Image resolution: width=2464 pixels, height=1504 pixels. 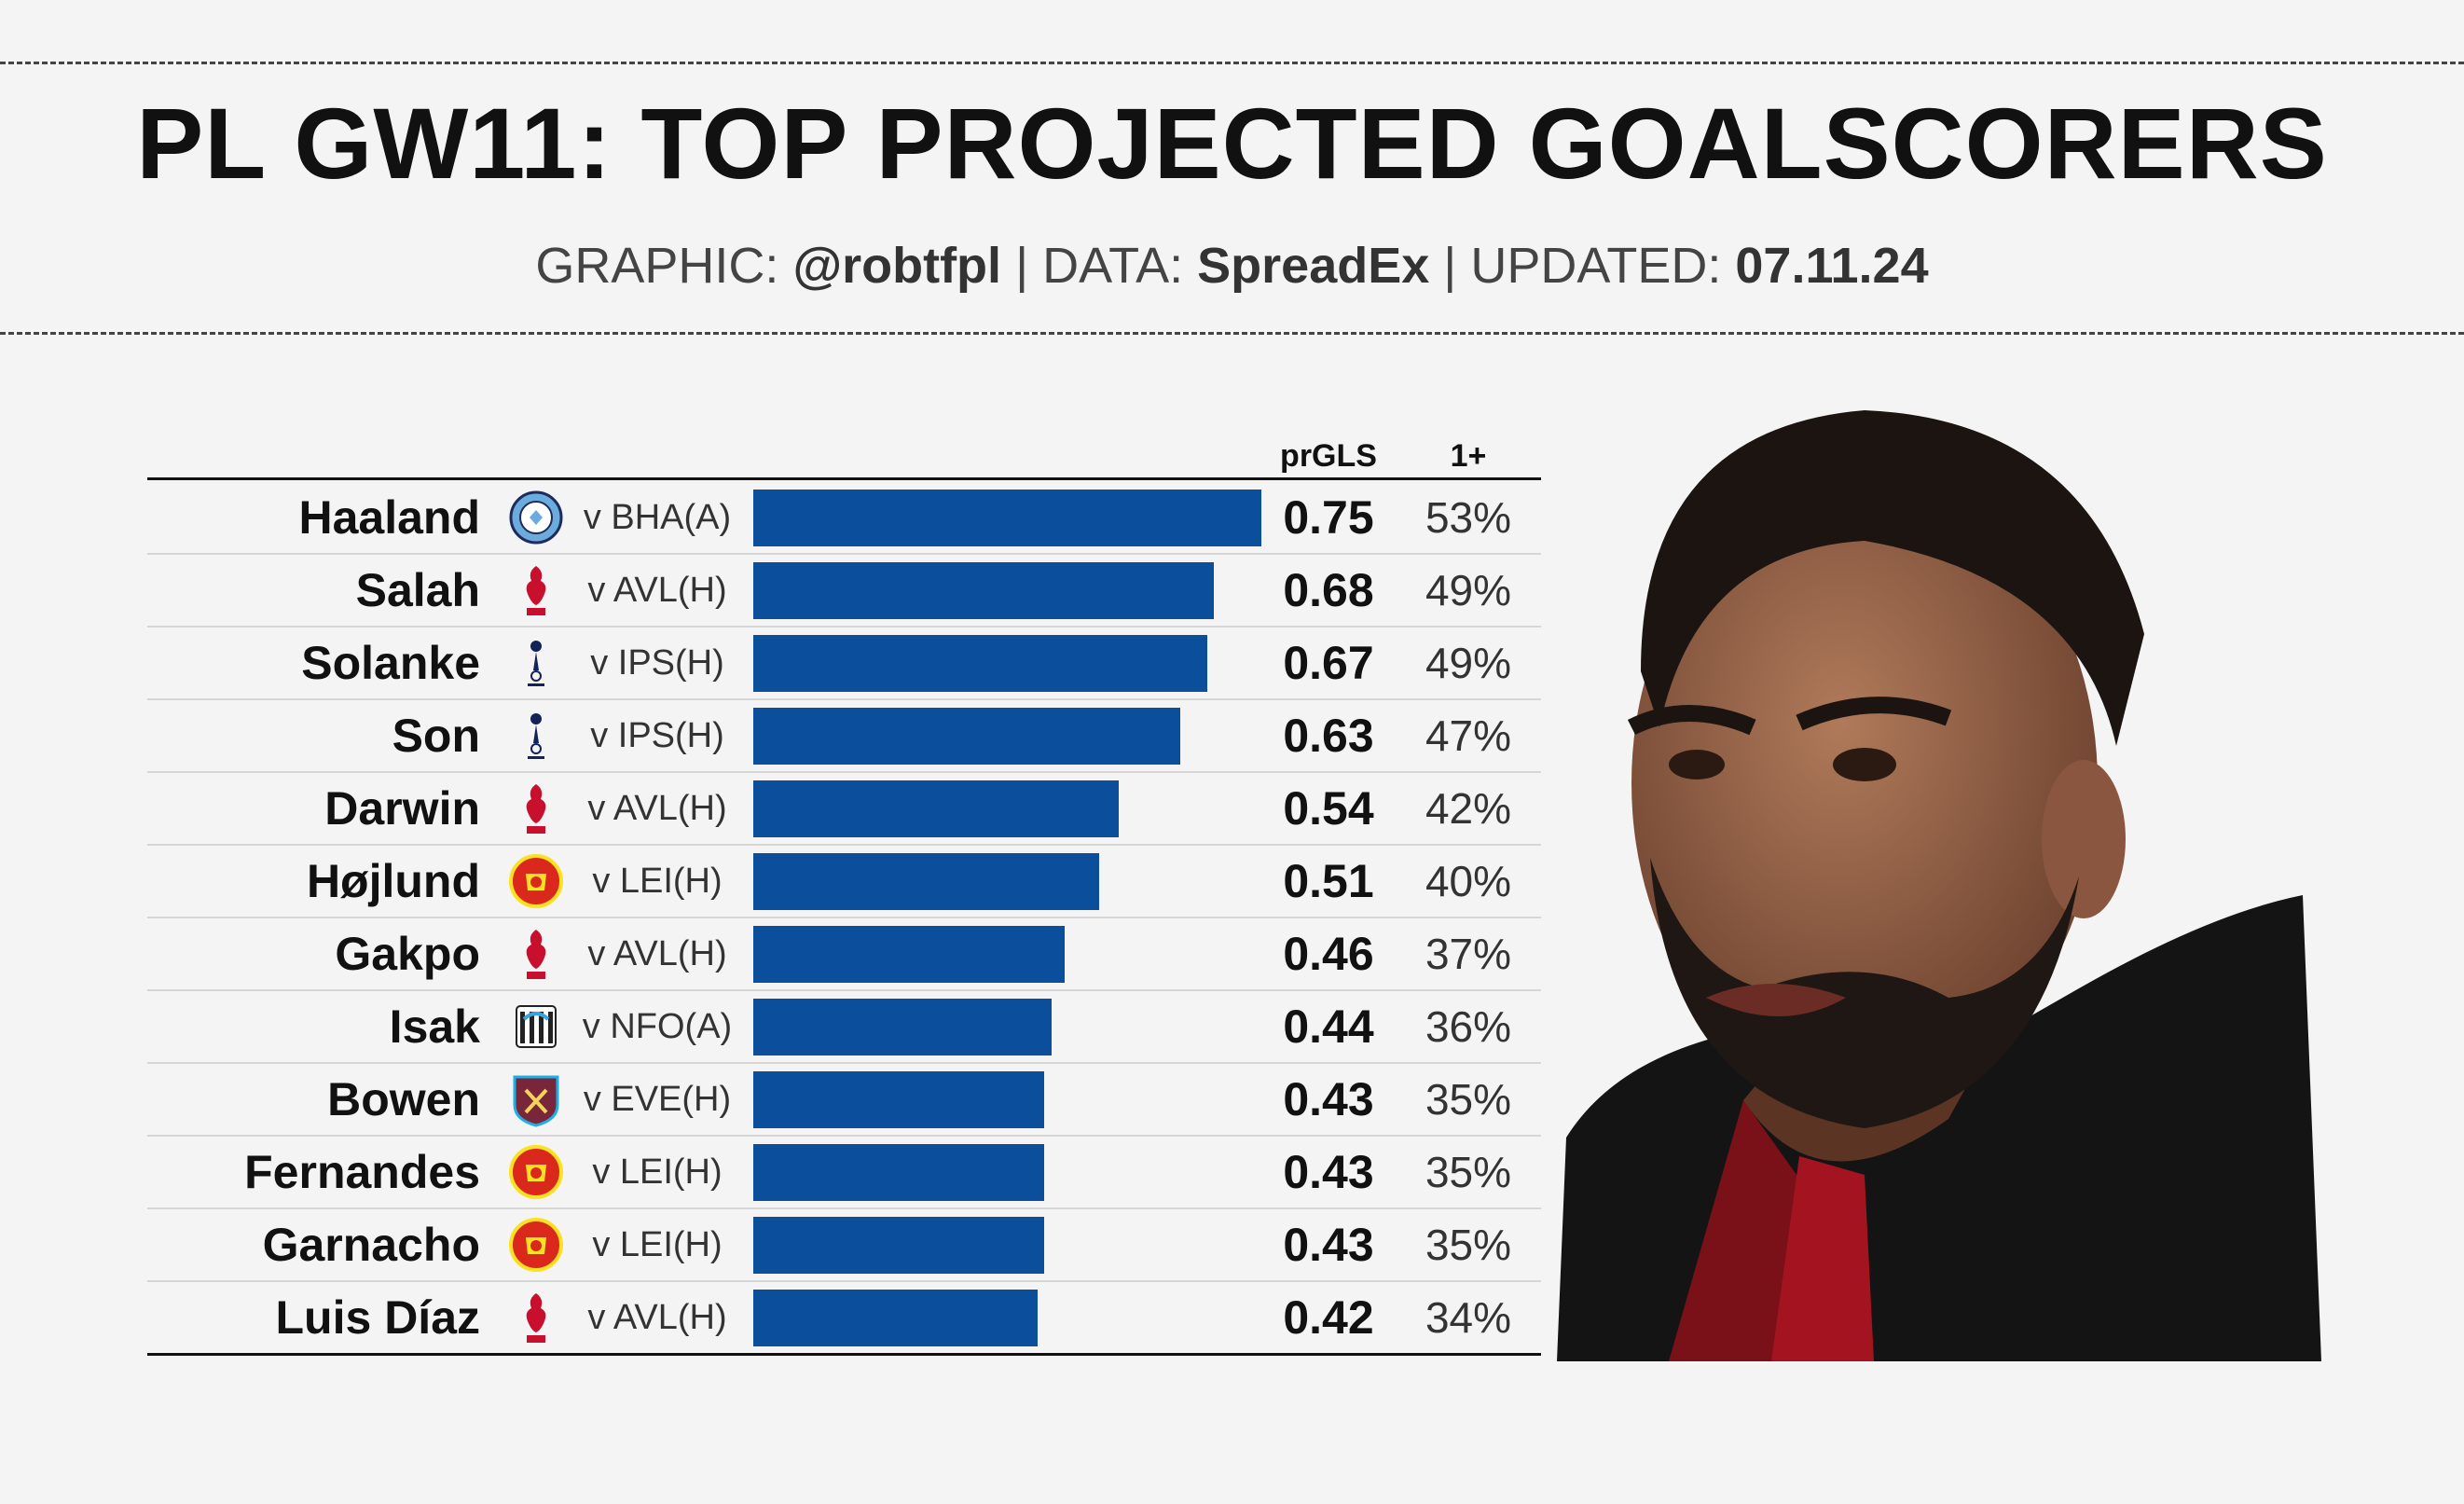 What do you see at coordinates (1329, 881) in the screenshot?
I see `prgls-value: 0.51` at bounding box center [1329, 881].